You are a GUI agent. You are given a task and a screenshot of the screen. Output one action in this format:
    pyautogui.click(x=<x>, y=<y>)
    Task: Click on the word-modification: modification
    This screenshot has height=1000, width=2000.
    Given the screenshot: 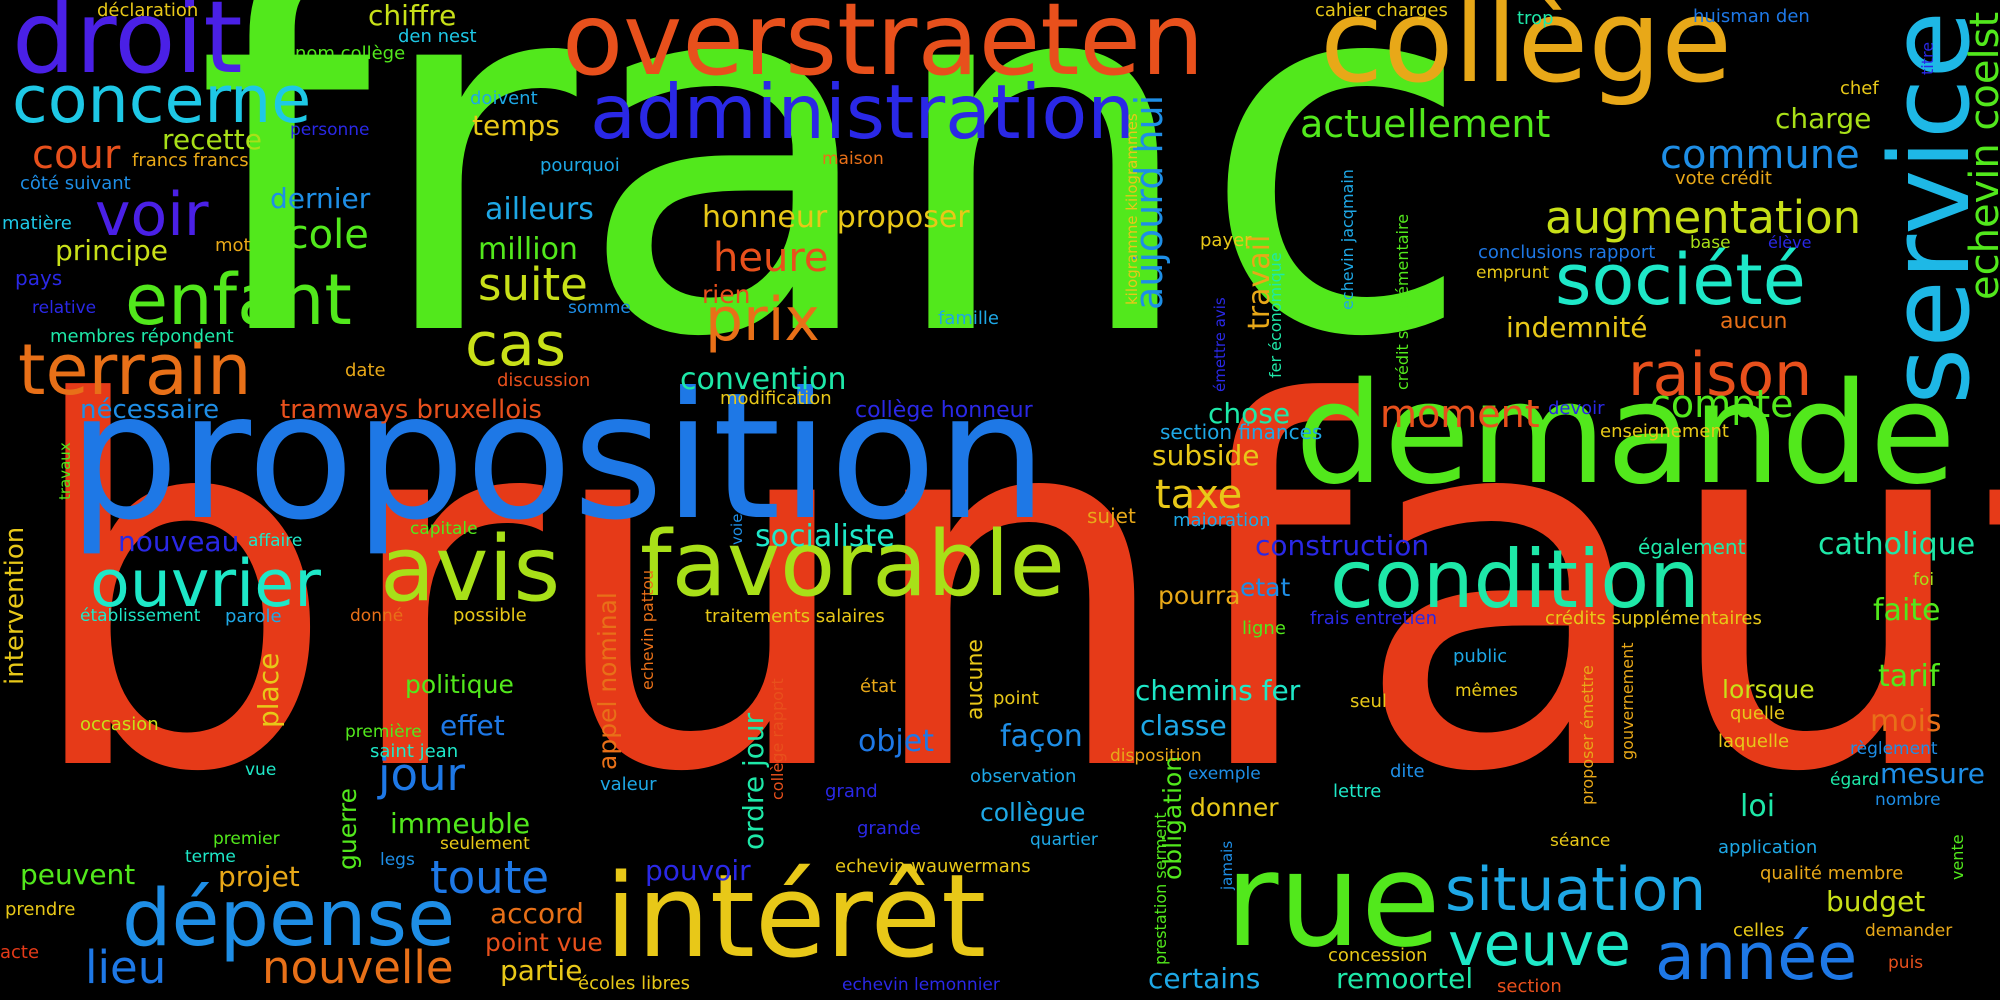 What is the action you would take?
    pyautogui.click(x=776, y=398)
    